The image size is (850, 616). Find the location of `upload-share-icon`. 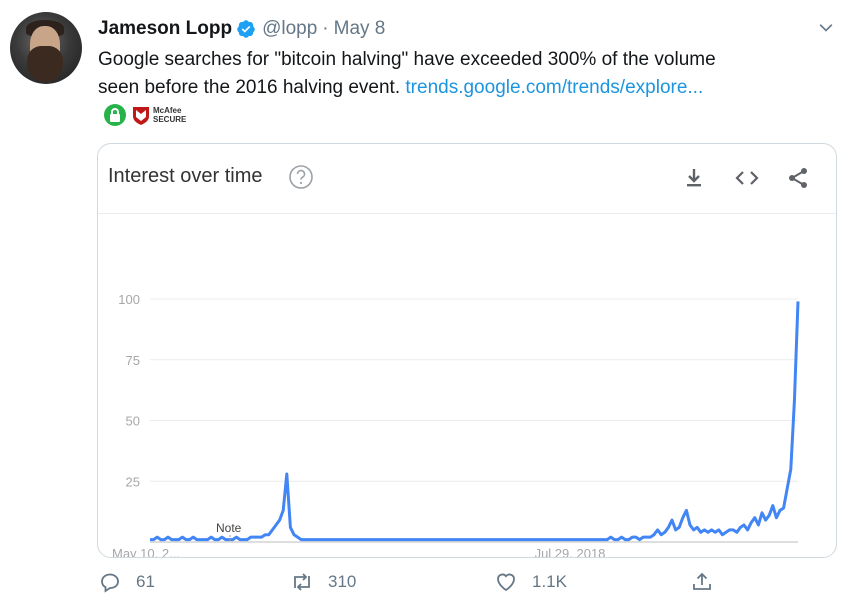

upload-share-icon is located at coordinates (702, 581).